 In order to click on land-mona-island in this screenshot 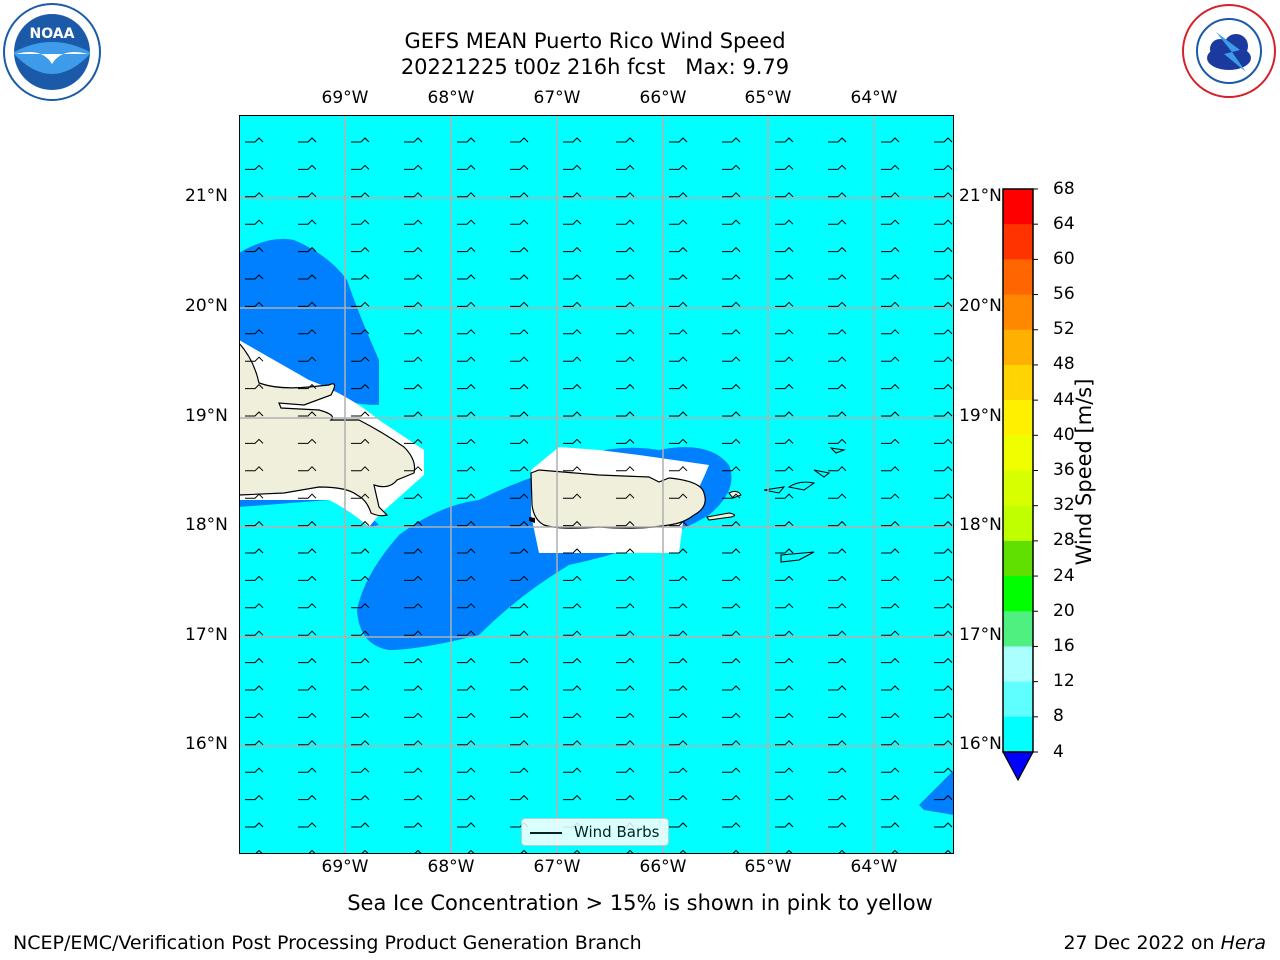, I will do `click(532, 520)`.